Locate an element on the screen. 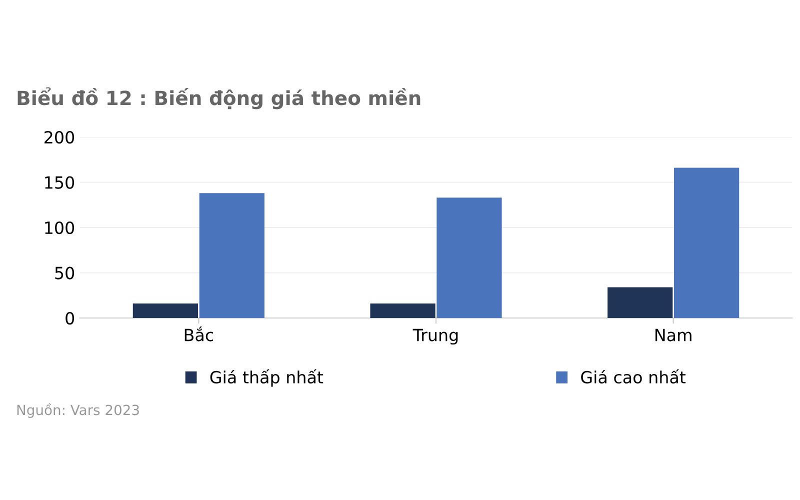 This screenshot has height=500, width=800. legend-label: Giá cao nhất is located at coordinates (633, 376).